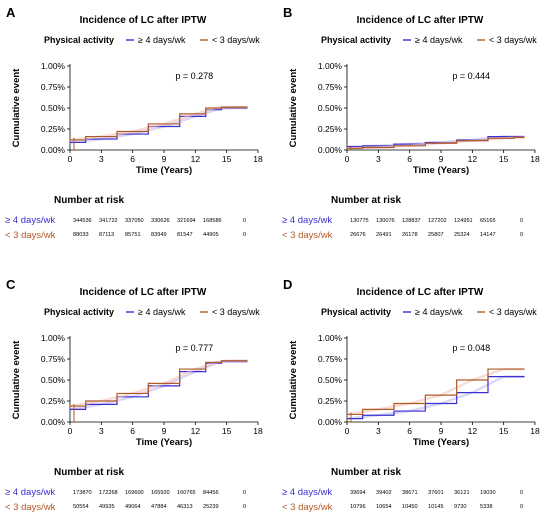  What do you see at coordinates (358, 493) in the screenshot?
I see `risk-cell-high: 39694` at bounding box center [358, 493].